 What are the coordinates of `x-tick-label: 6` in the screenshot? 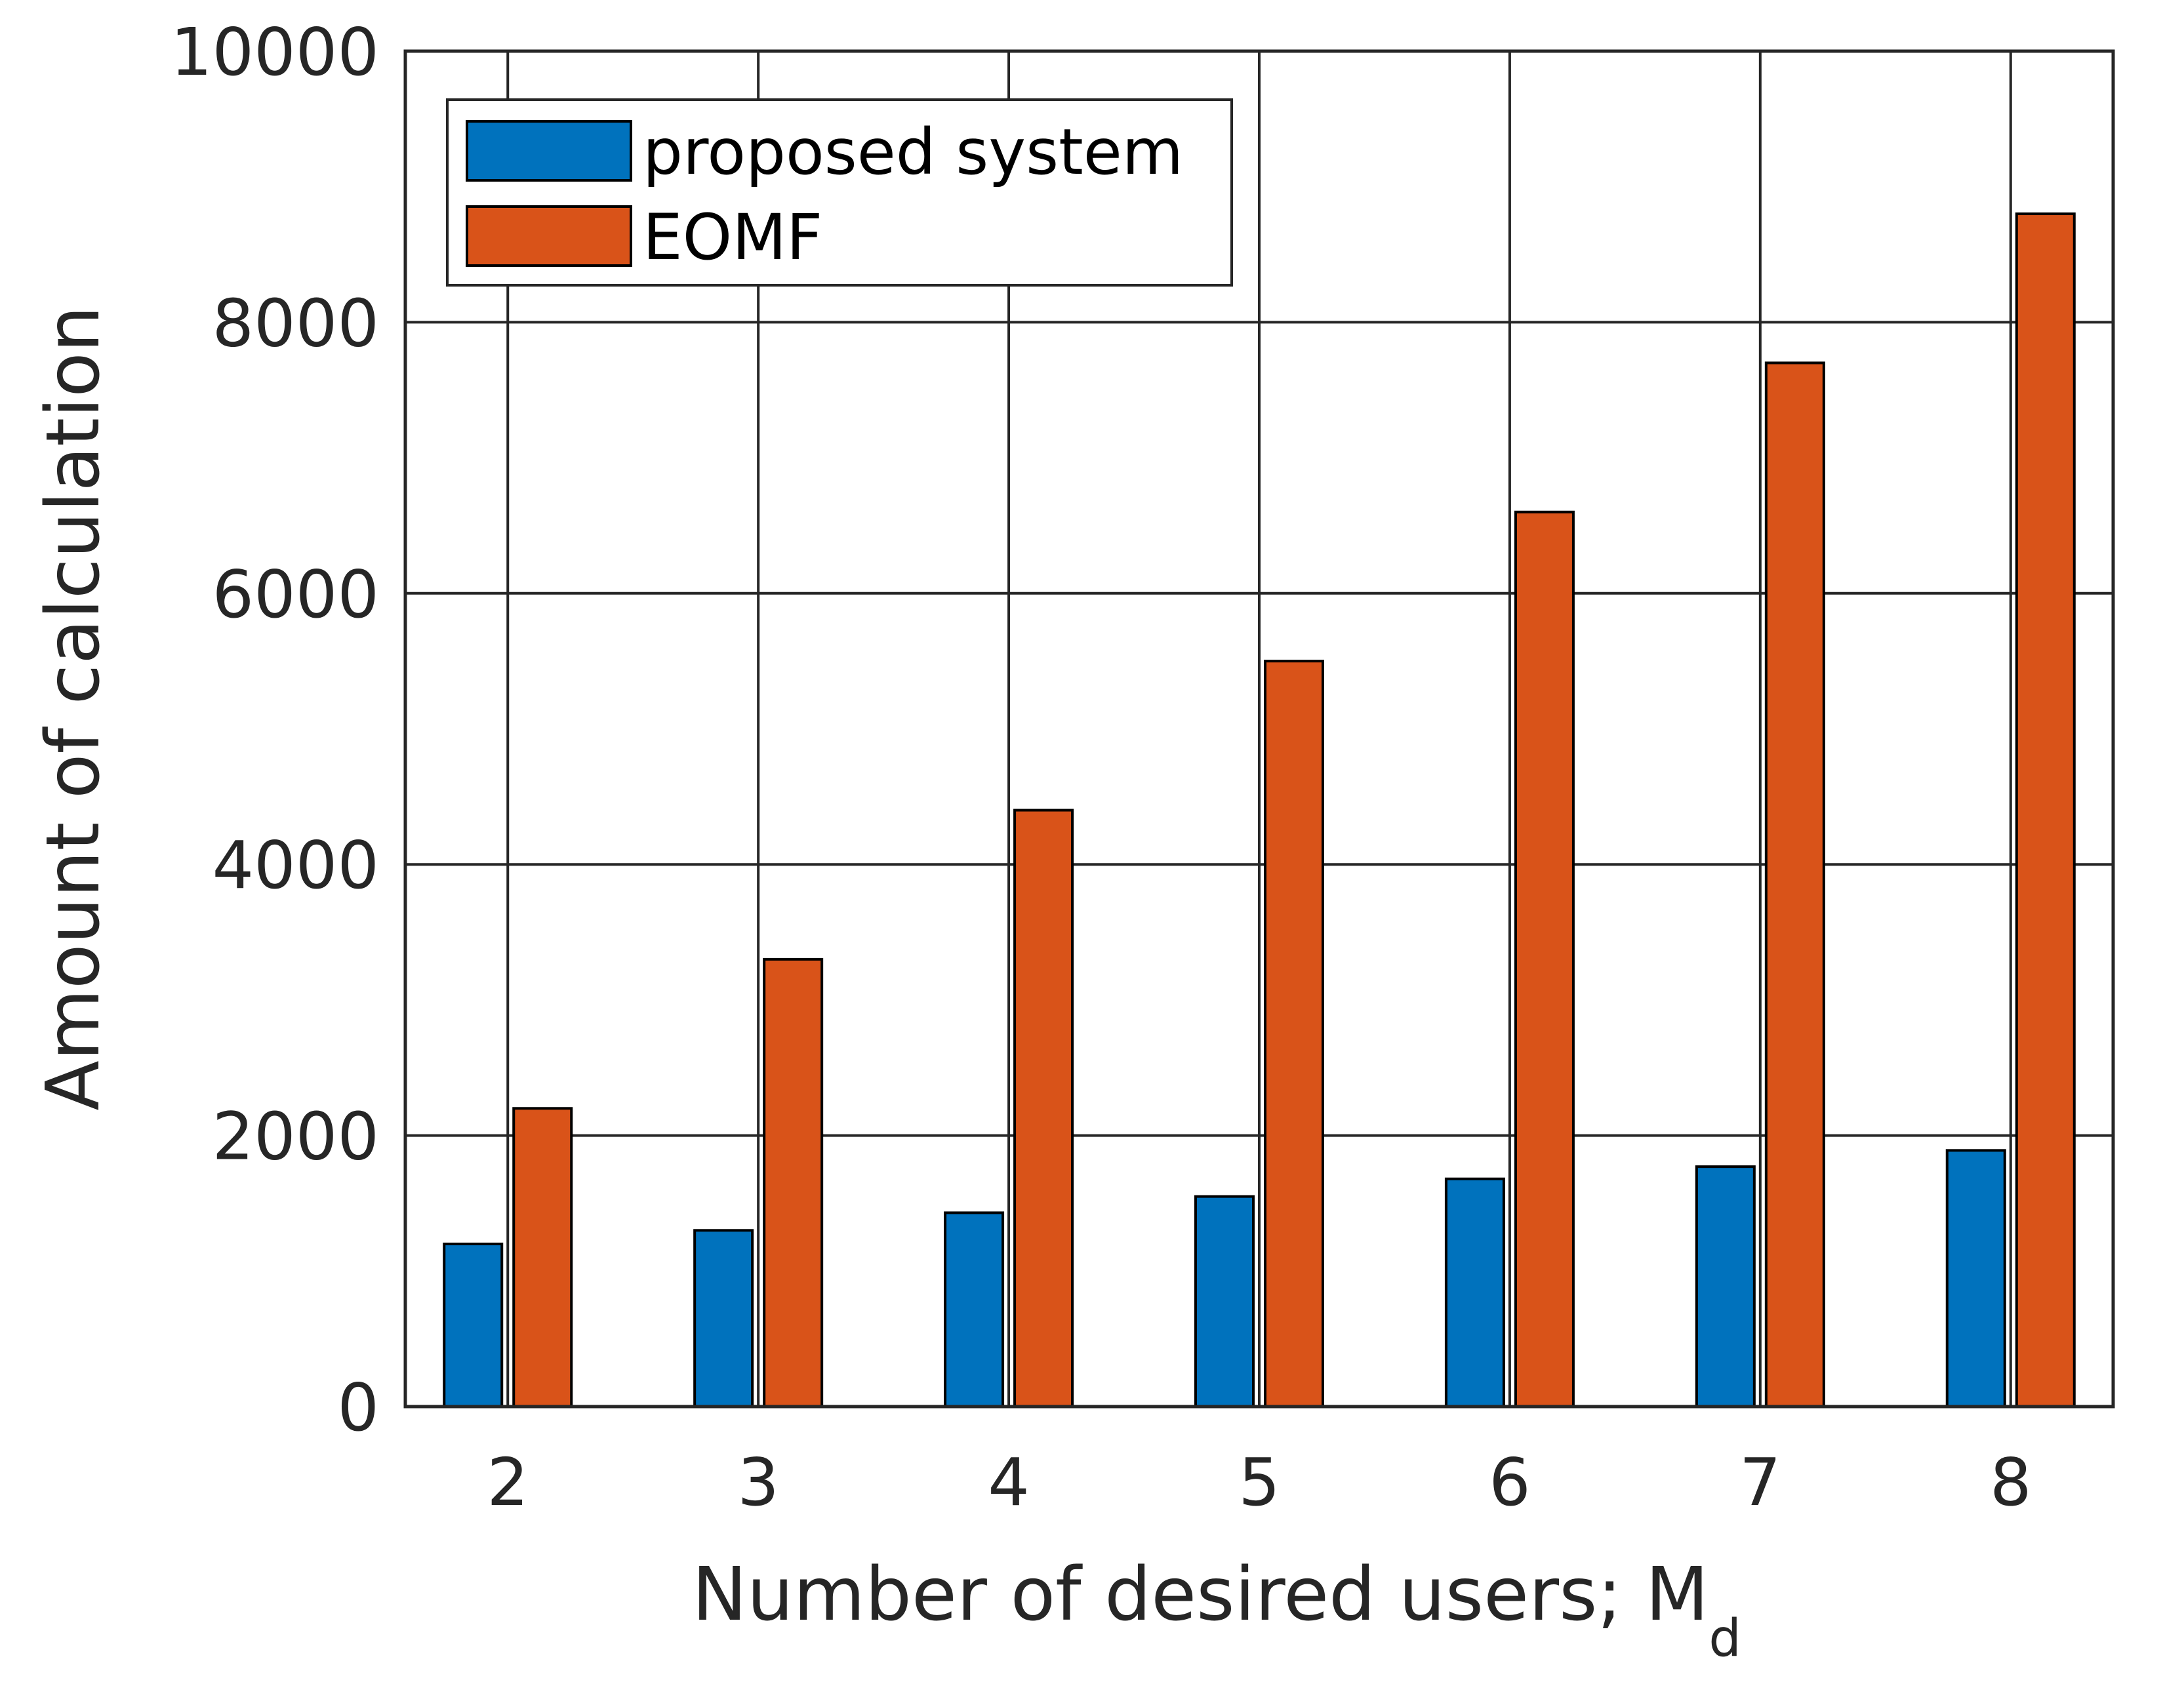 It's located at (1510, 1482).